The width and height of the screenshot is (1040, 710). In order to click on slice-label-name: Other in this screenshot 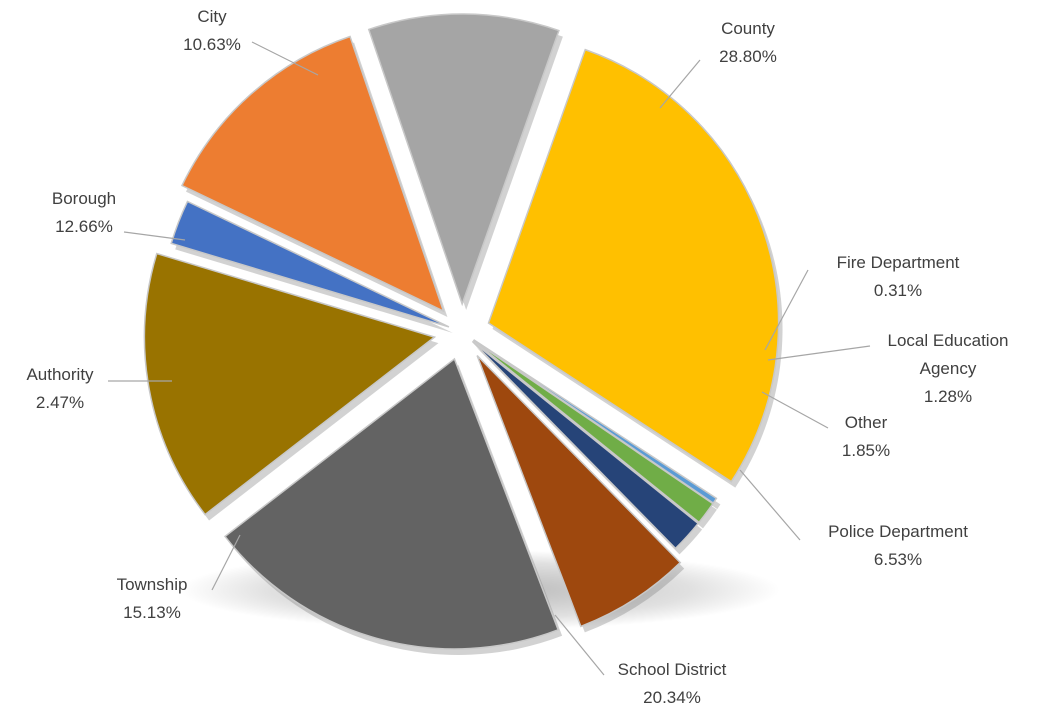, I will do `click(866, 422)`.